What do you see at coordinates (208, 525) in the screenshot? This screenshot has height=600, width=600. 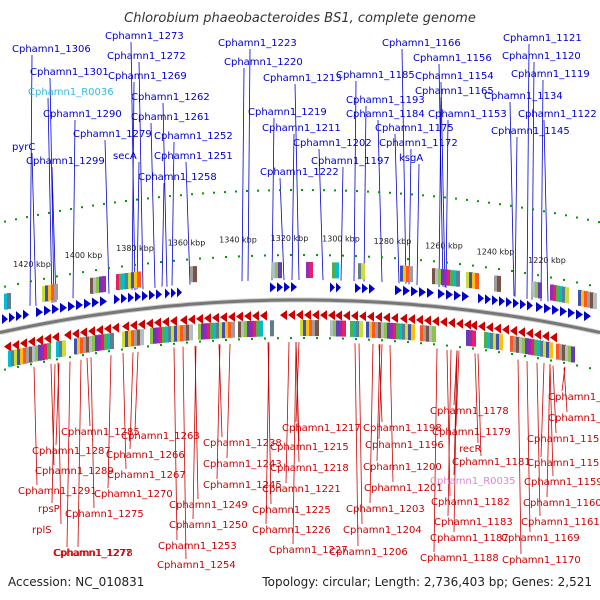 I see `gene-label: Cphamn1_1250` at bounding box center [208, 525].